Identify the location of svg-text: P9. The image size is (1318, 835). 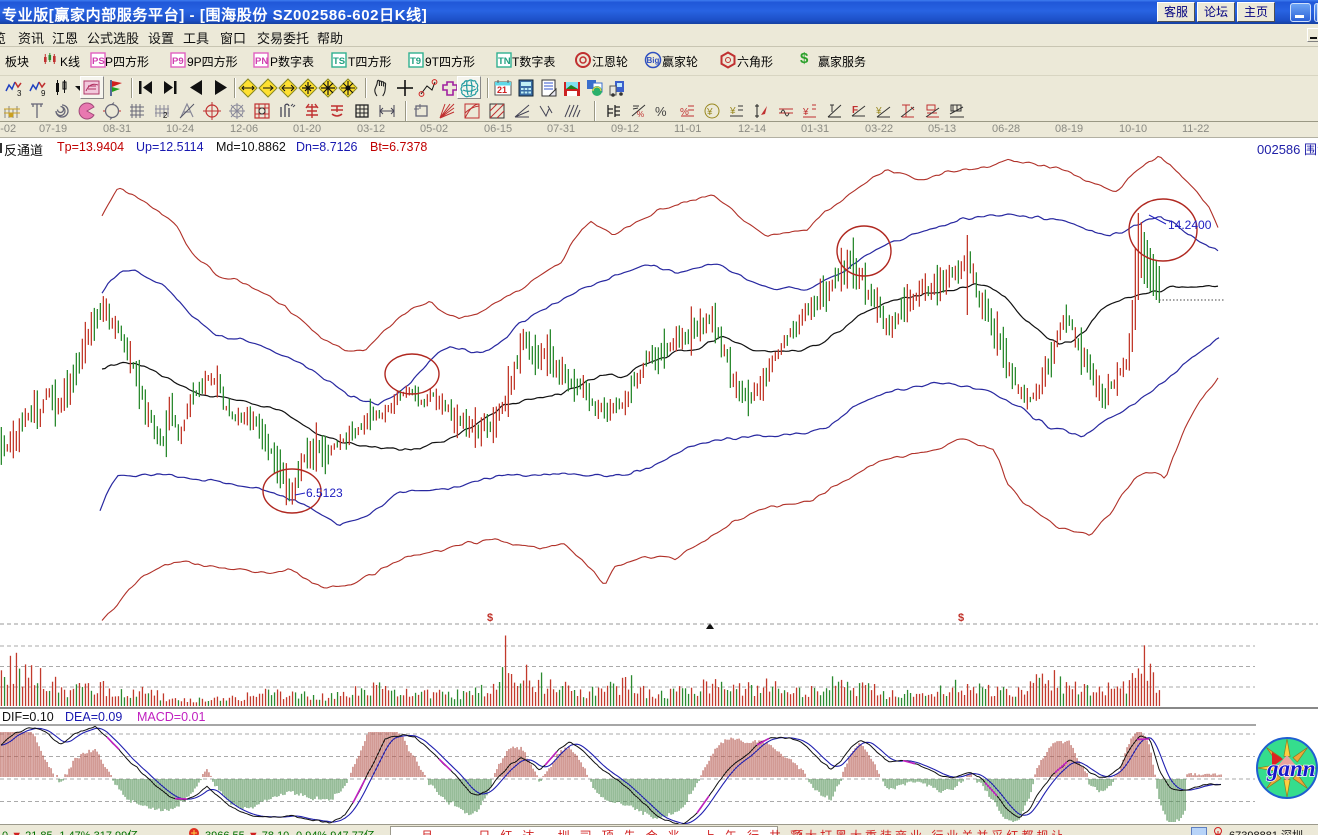
(178, 61).